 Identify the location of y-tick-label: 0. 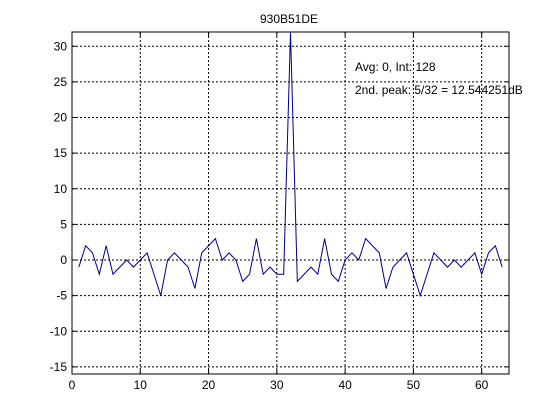
(63, 260).